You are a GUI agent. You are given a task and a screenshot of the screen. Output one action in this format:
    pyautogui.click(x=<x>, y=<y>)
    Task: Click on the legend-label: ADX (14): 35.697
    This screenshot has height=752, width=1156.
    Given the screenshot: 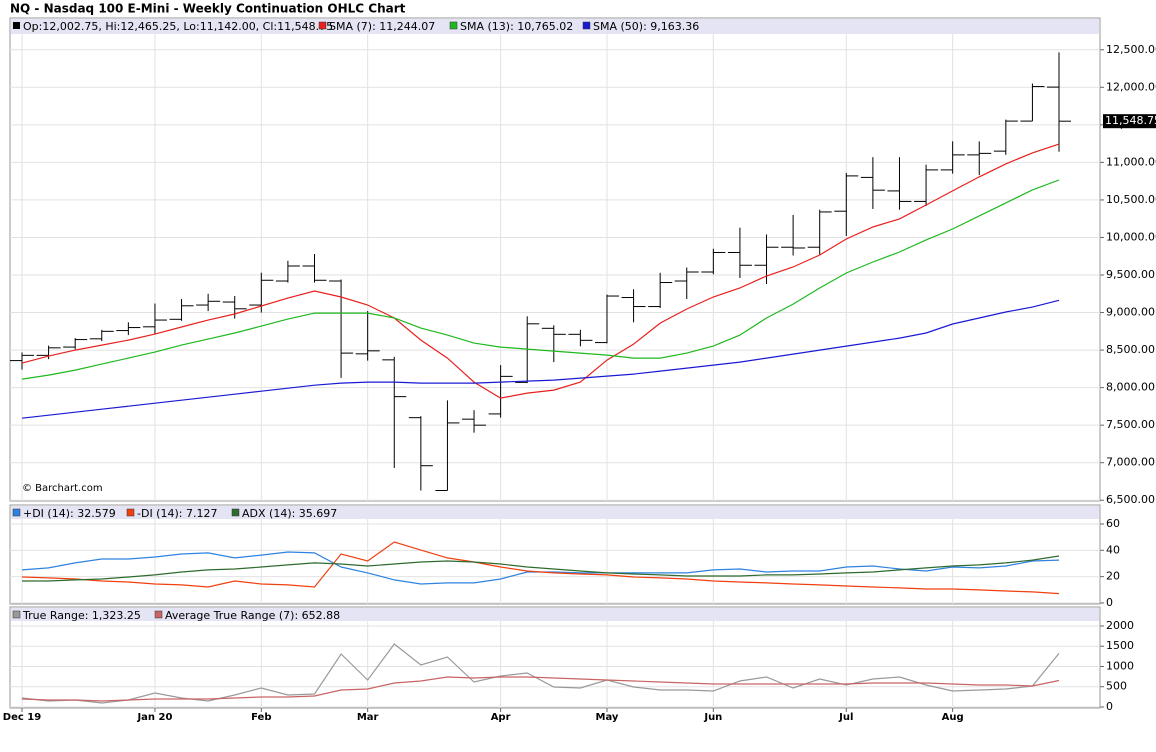 What is the action you would take?
    pyautogui.click(x=289, y=513)
    